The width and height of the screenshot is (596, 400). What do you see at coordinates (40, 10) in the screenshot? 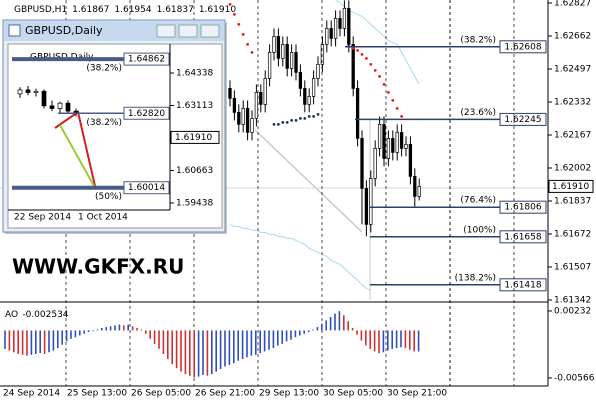
I see `chart-title: GBPUSD,H1` at bounding box center [40, 10].